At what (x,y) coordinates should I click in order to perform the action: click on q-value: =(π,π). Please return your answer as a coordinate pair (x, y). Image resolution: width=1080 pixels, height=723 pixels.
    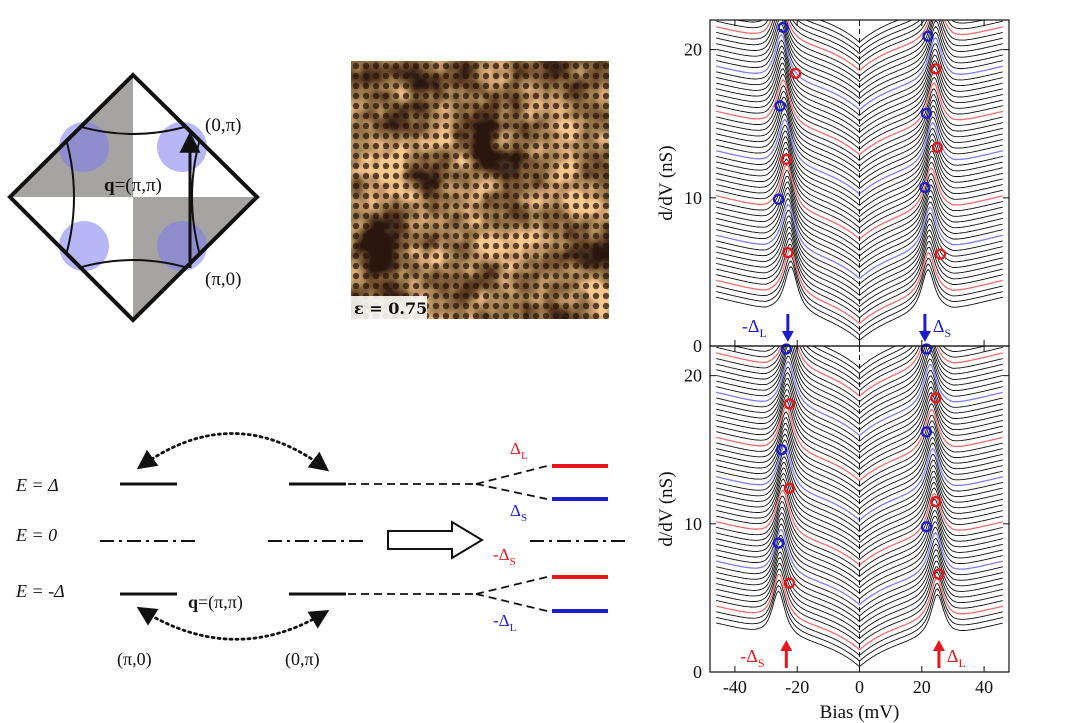
    Looking at the image, I should click on (138, 185).